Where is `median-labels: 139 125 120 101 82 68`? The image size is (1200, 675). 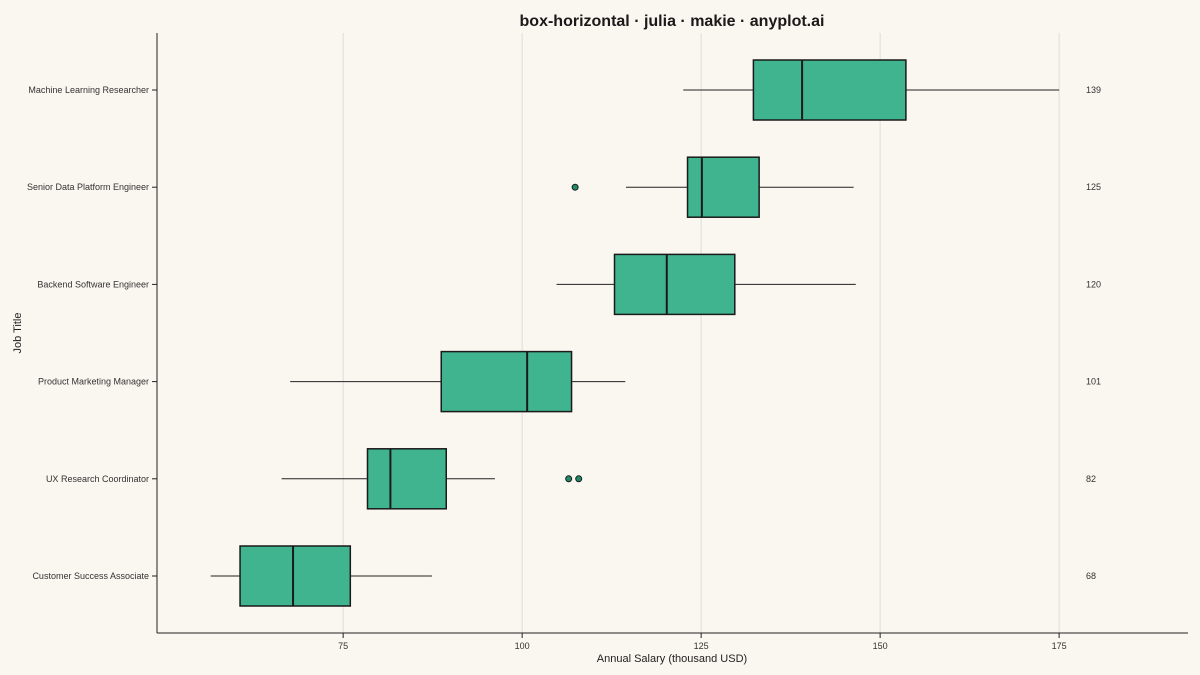 median-labels: 139 125 120 101 82 68 is located at coordinates (1093, 333).